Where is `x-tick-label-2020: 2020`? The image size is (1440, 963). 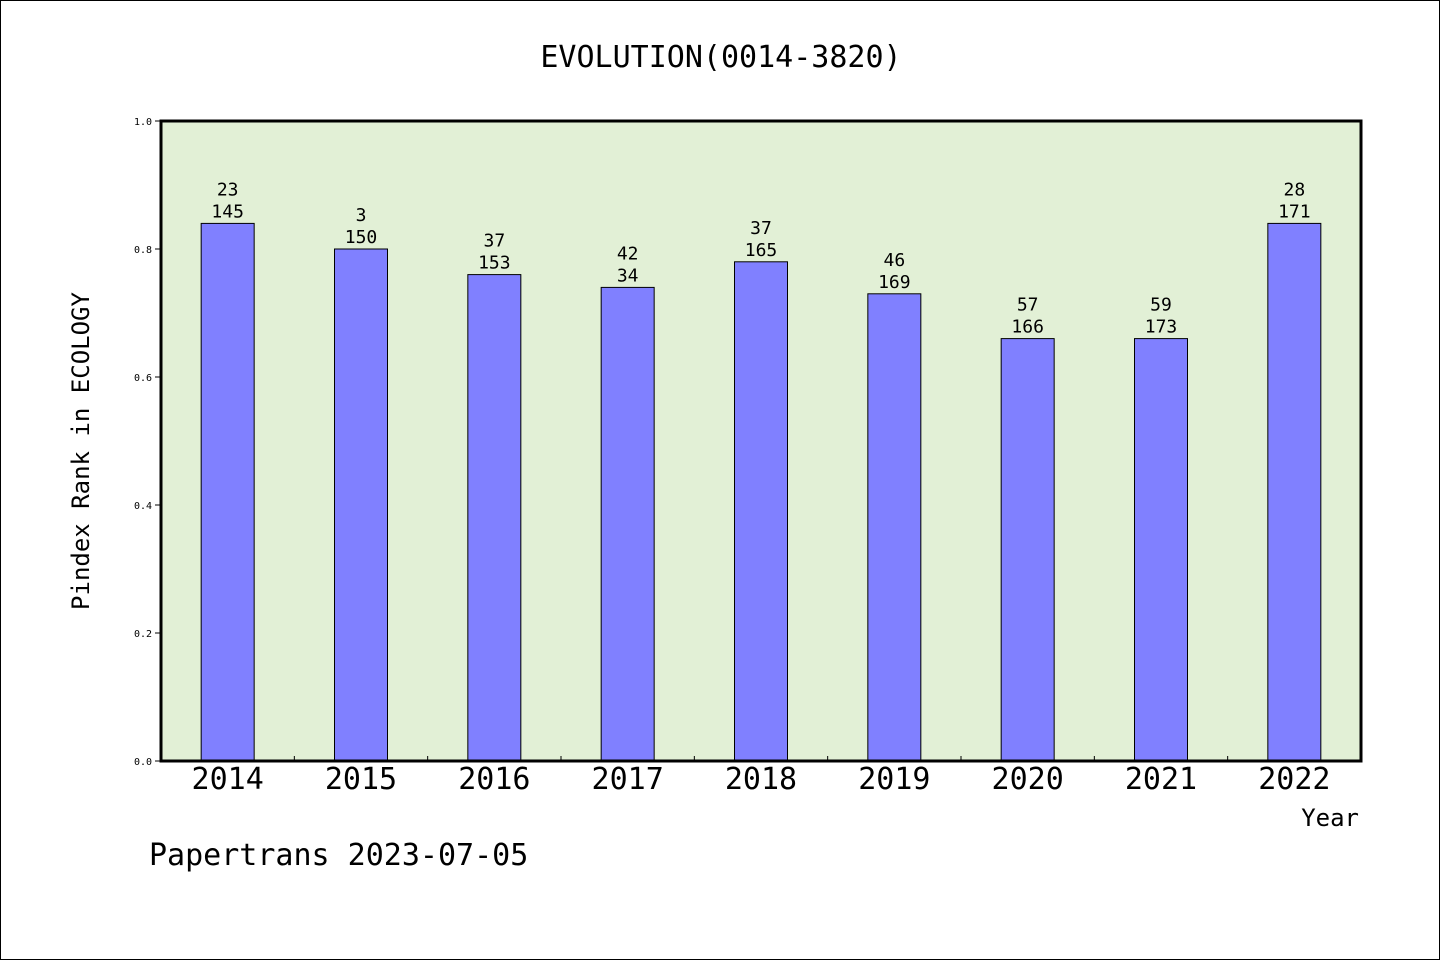 x-tick-label-2020: 2020 is located at coordinates (1028, 779).